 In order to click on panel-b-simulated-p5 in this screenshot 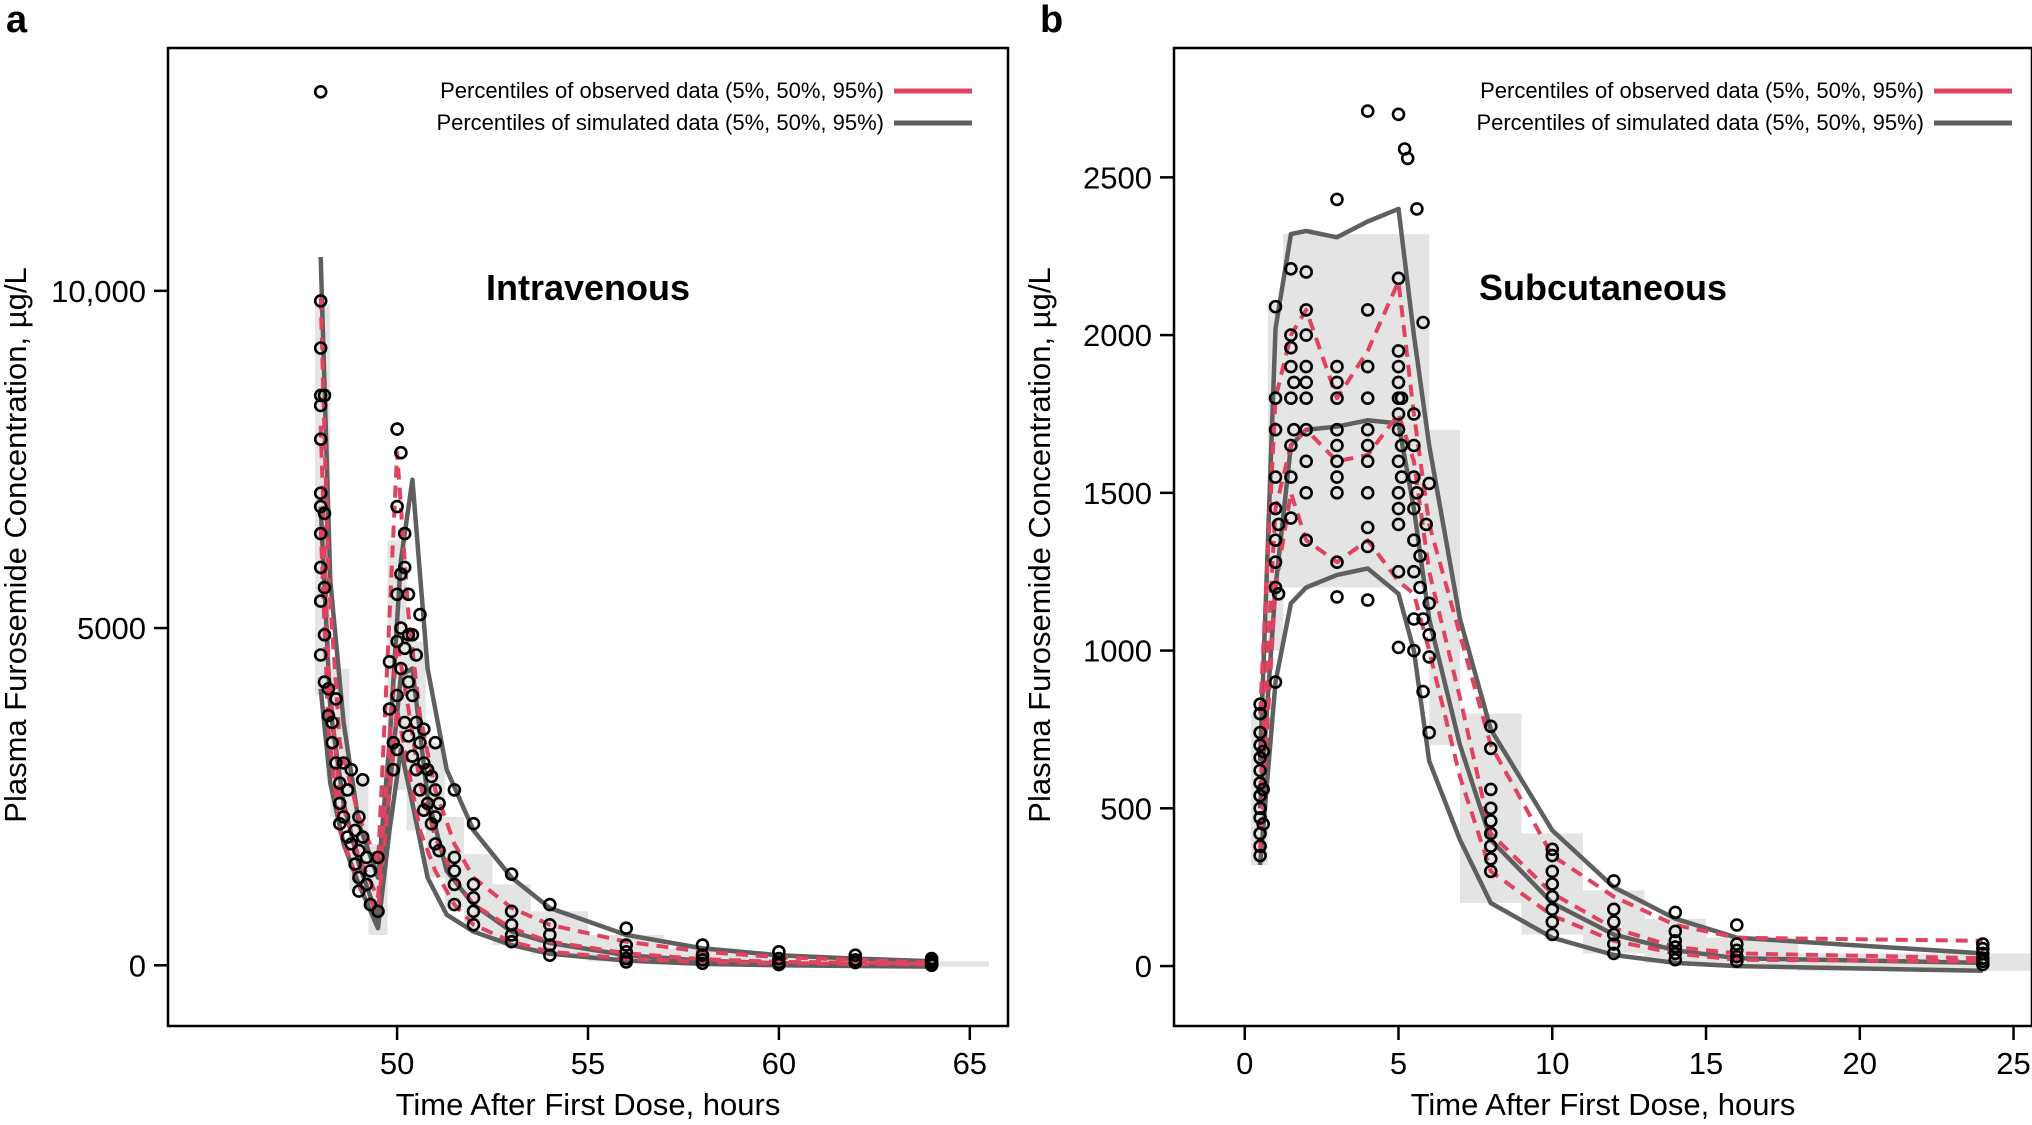, I will do `click(1620, 770)`.